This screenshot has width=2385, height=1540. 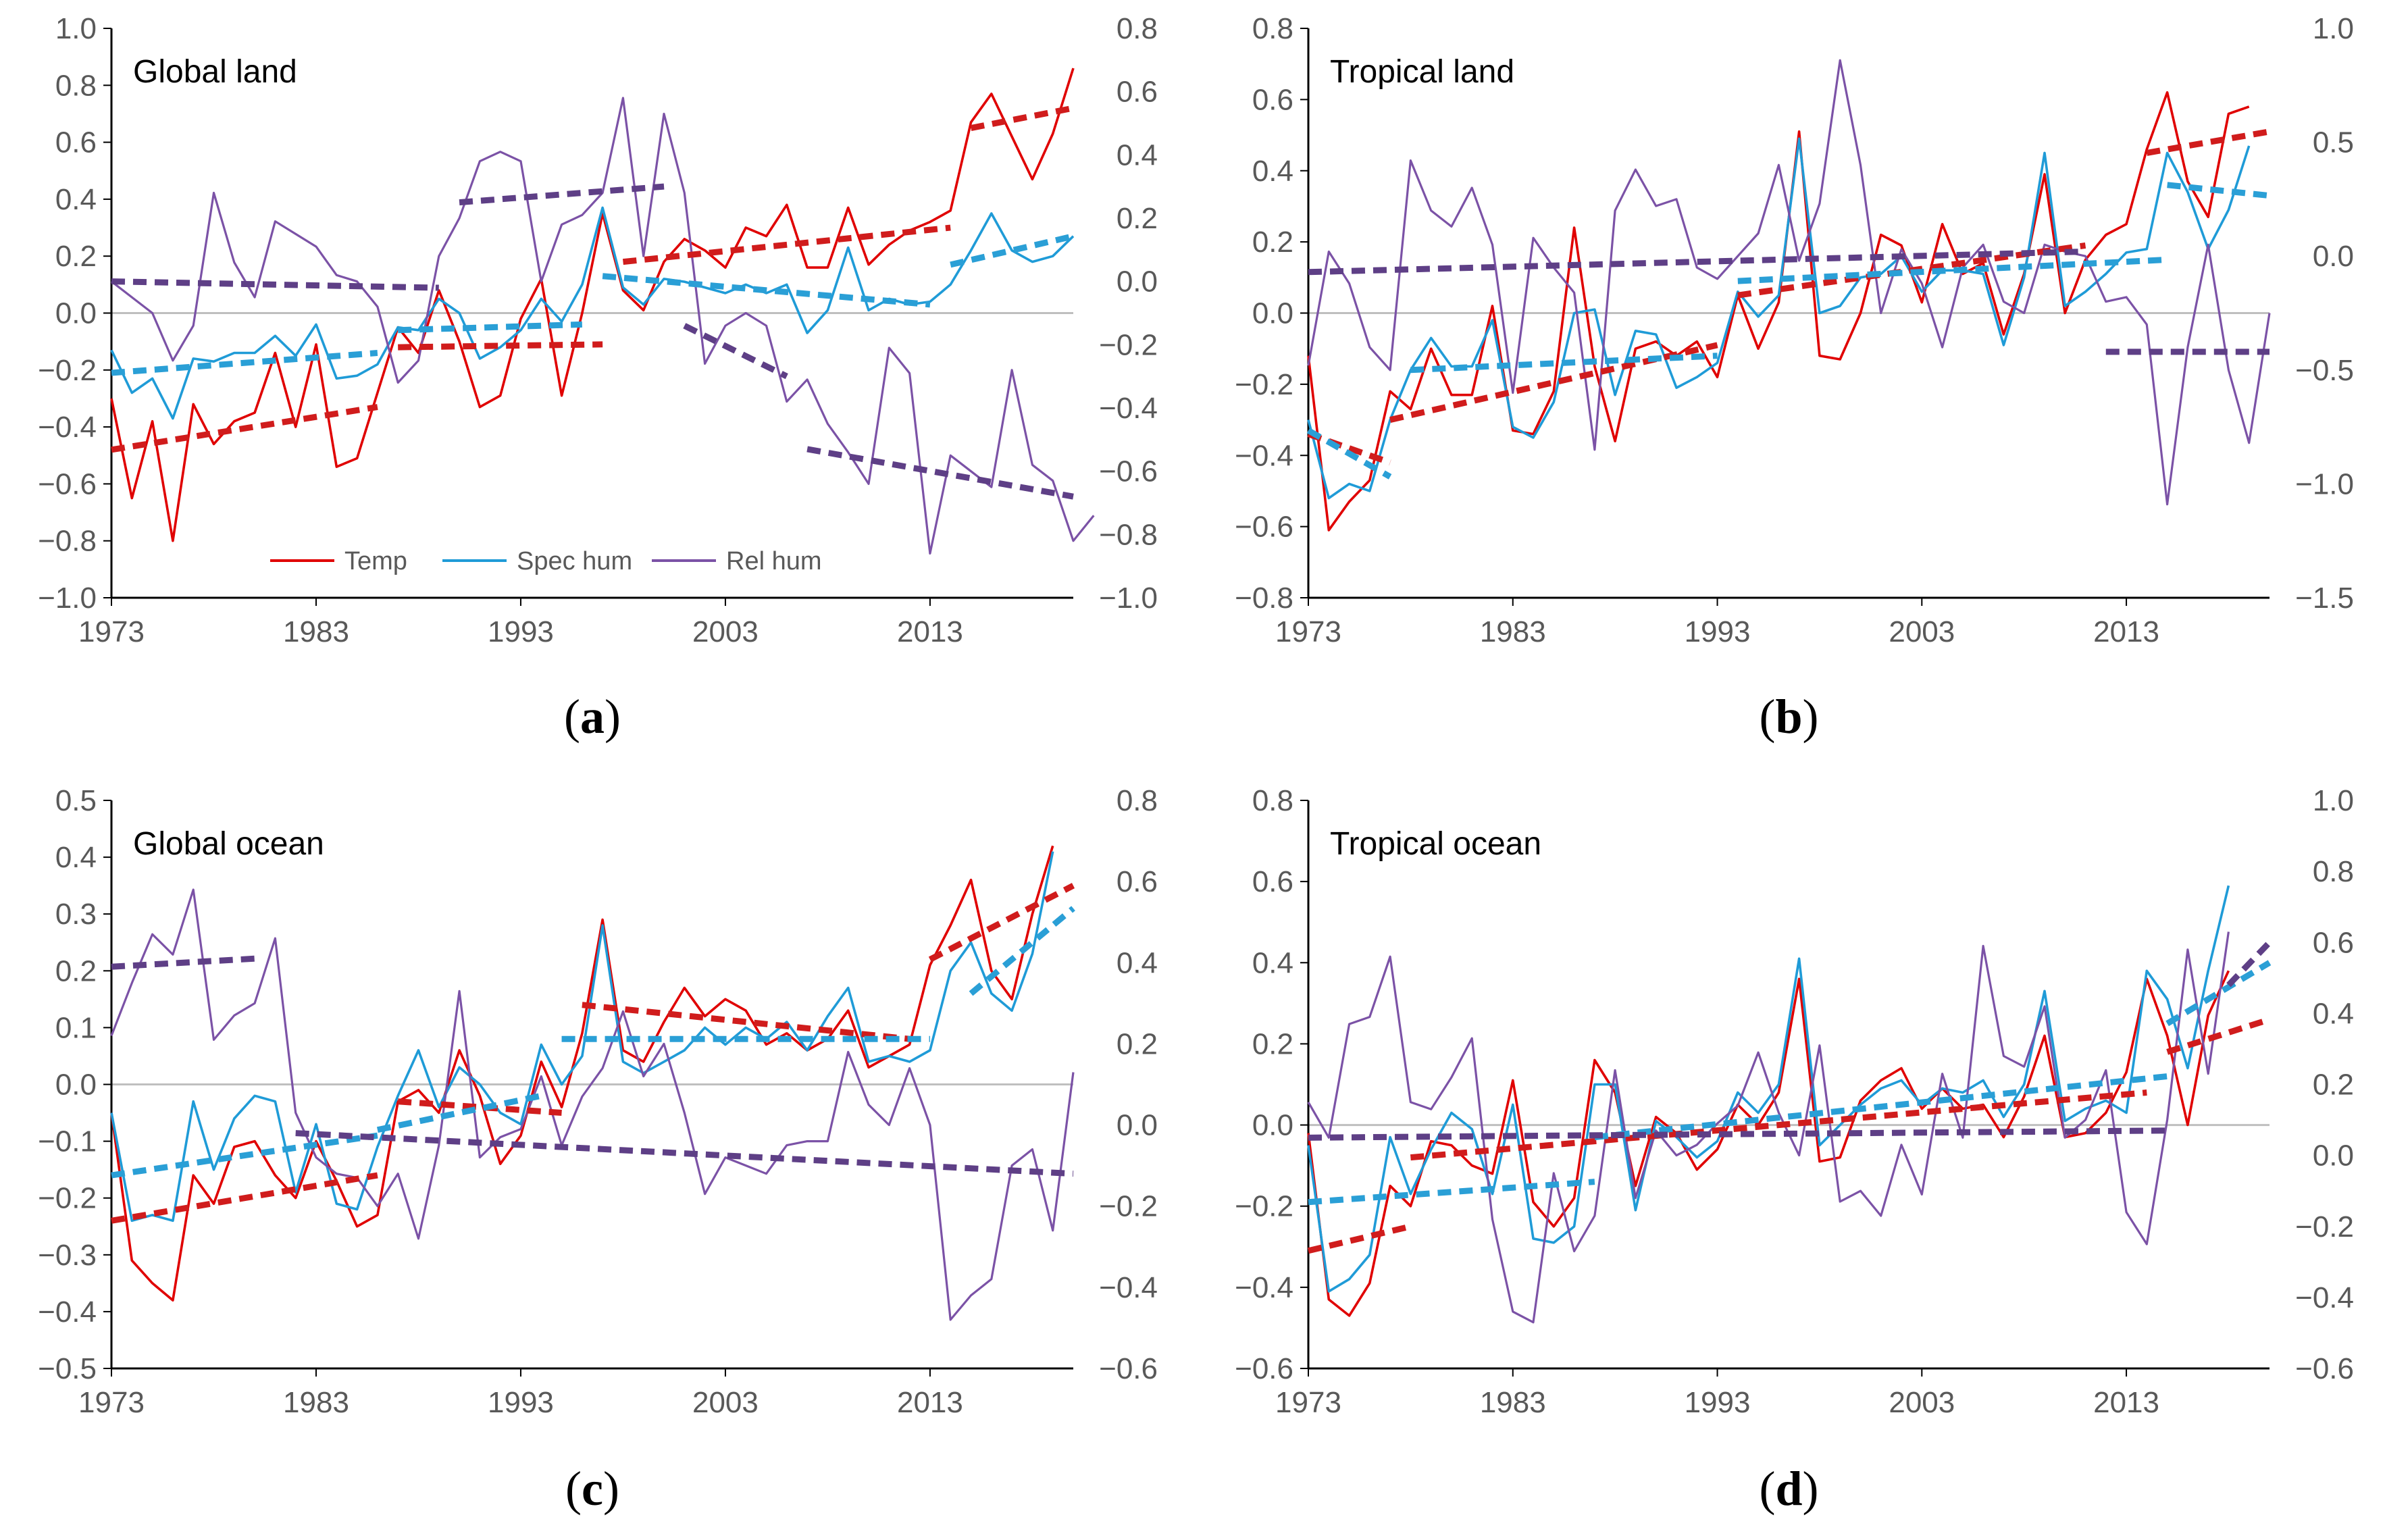 What do you see at coordinates (1128, 534) in the screenshot?
I see `y2-tick-label: −0.8` at bounding box center [1128, 534].